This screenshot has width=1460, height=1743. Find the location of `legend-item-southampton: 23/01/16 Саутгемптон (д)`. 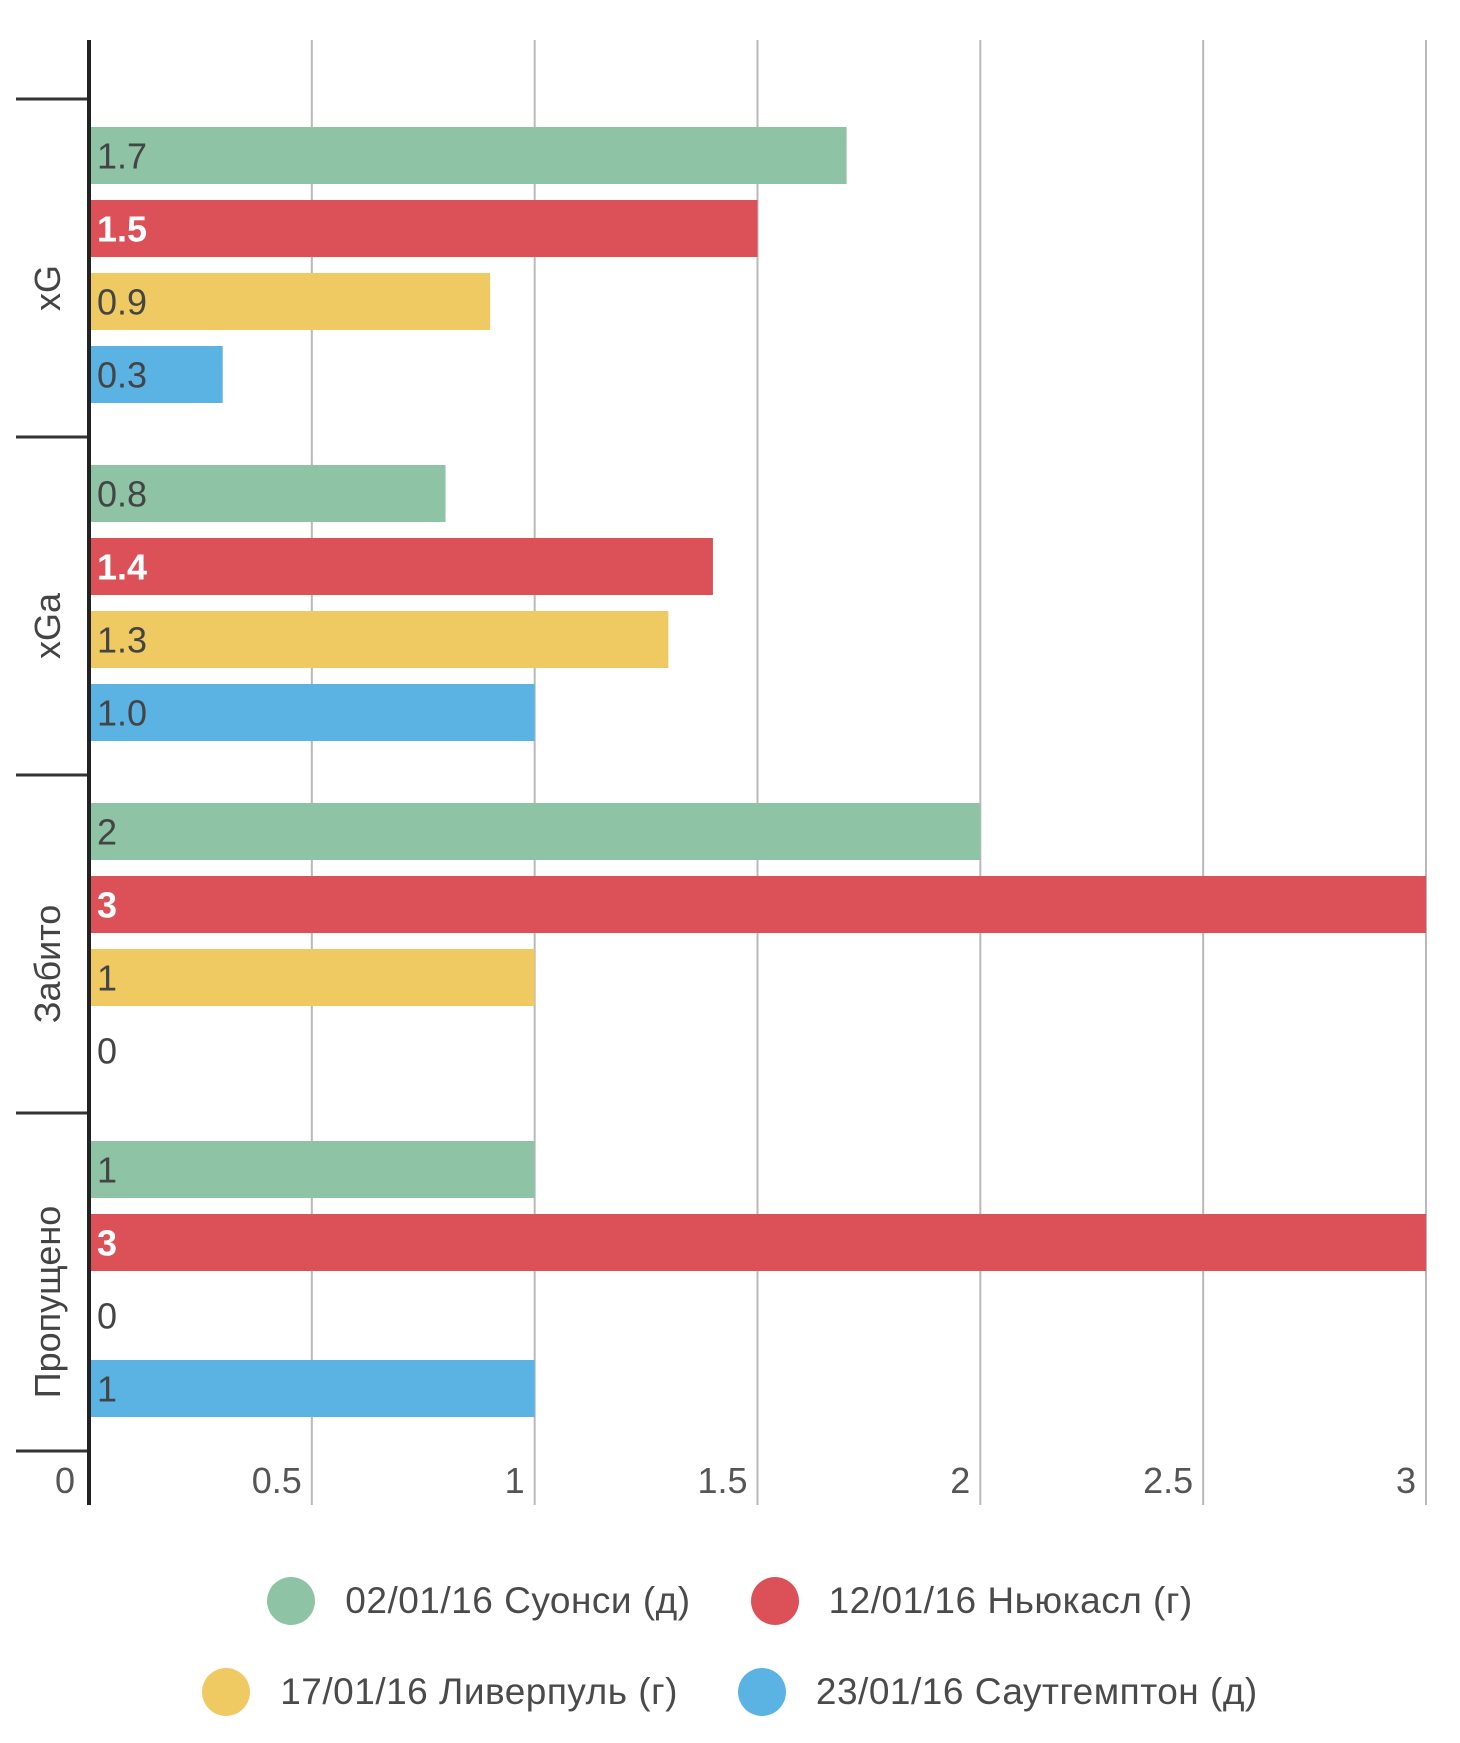

legend-item-southampton: 23/01/16 Саутгемптон (д) is located at coordinates (997, 1692).